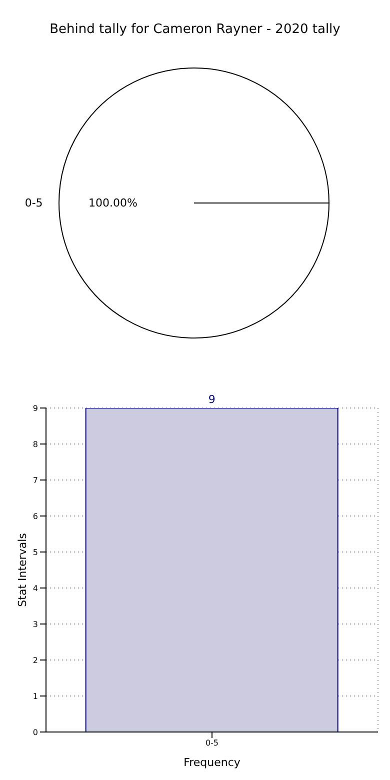 The width and height of the screenshot is (390, 780). What do you see at coordinates (35, 552) in the screenshot?
I see `y-tick-label: 5` at bounding box center [35, 552].